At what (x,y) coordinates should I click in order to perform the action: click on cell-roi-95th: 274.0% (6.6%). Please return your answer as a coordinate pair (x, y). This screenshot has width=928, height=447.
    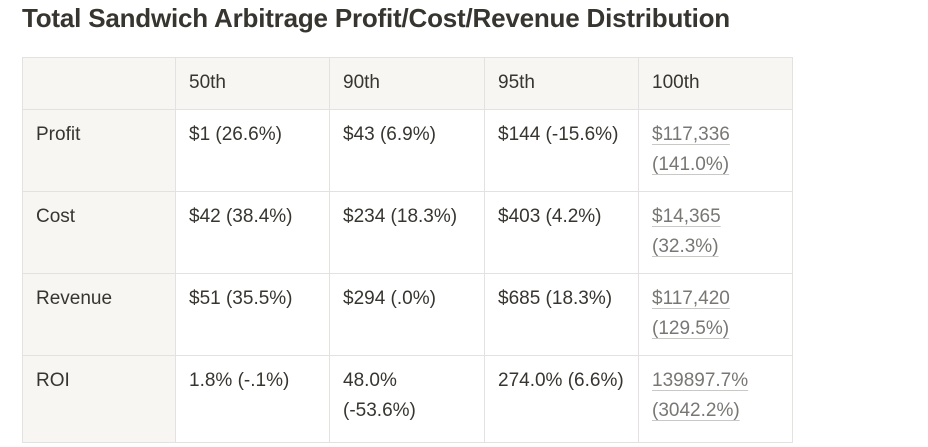
    Looking at the image, I should click on (561, 399).